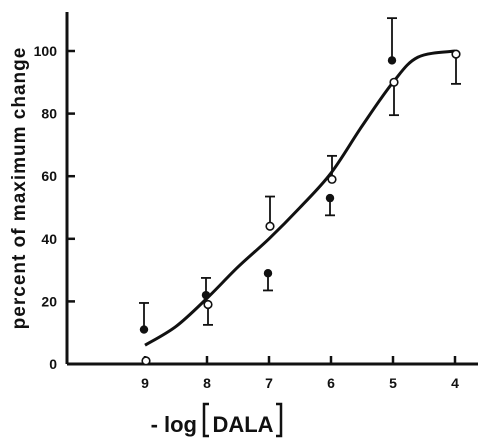 This screenshot has width=481, height=445. Describe the element at coordinates (242, 424) in the screenshot. I see `x-axis-label-inner: DALA` at that location.